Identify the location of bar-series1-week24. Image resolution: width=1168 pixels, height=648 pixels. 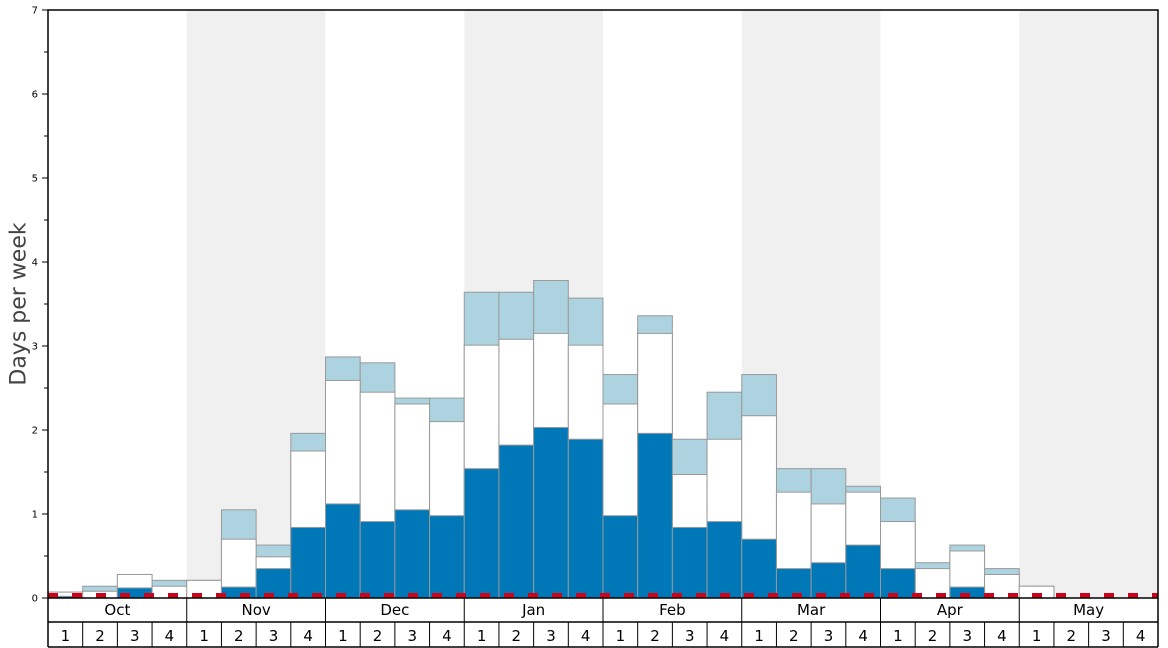
(863, 571).